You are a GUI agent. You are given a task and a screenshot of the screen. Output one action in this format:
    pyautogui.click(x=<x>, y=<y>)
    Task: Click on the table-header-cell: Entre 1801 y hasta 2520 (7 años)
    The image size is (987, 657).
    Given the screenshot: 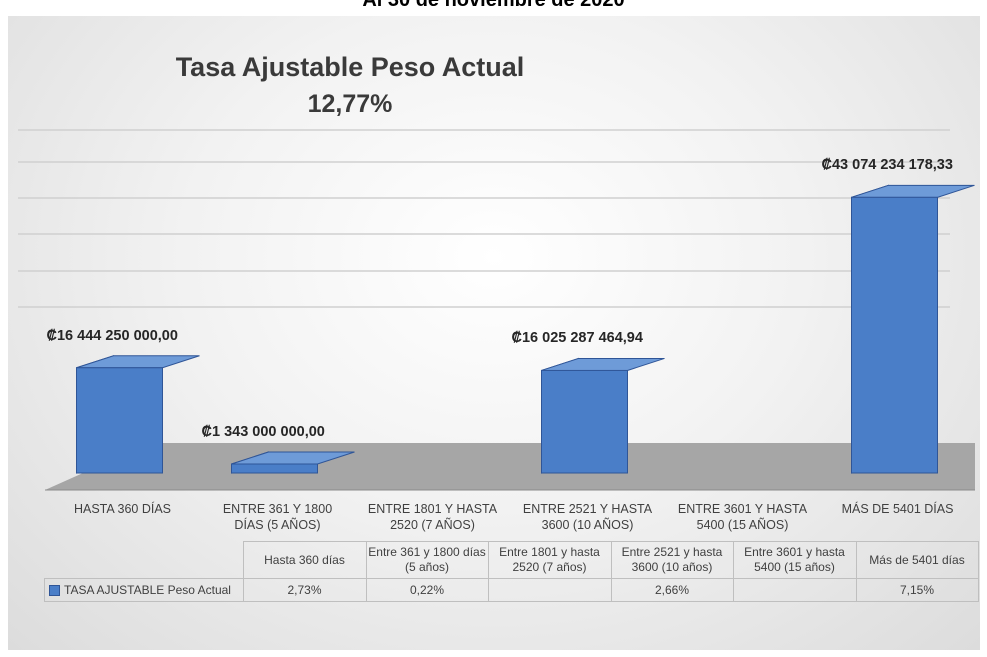 What is the action you would take?
    pyautogui.click(x=549, y=560)
    